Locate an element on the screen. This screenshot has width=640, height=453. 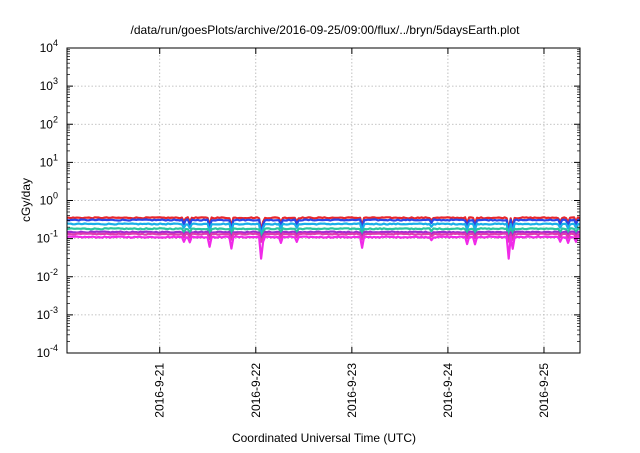
y-tick-label: 10¹ is located at coordinates (49, 160).